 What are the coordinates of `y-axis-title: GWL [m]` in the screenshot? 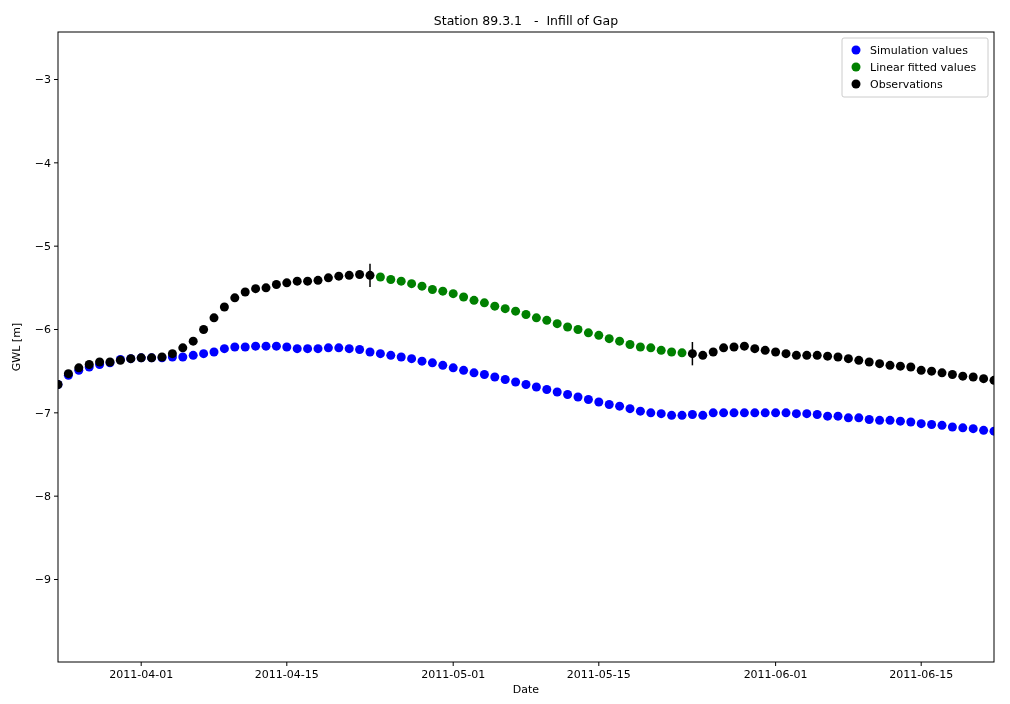 It's located at (16, 347).